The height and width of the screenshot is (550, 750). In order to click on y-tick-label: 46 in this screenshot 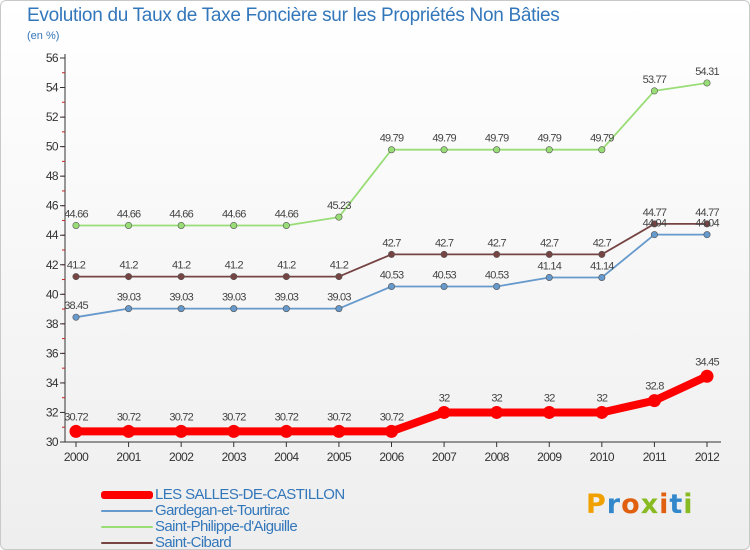, I will do `click(52, 206)`.